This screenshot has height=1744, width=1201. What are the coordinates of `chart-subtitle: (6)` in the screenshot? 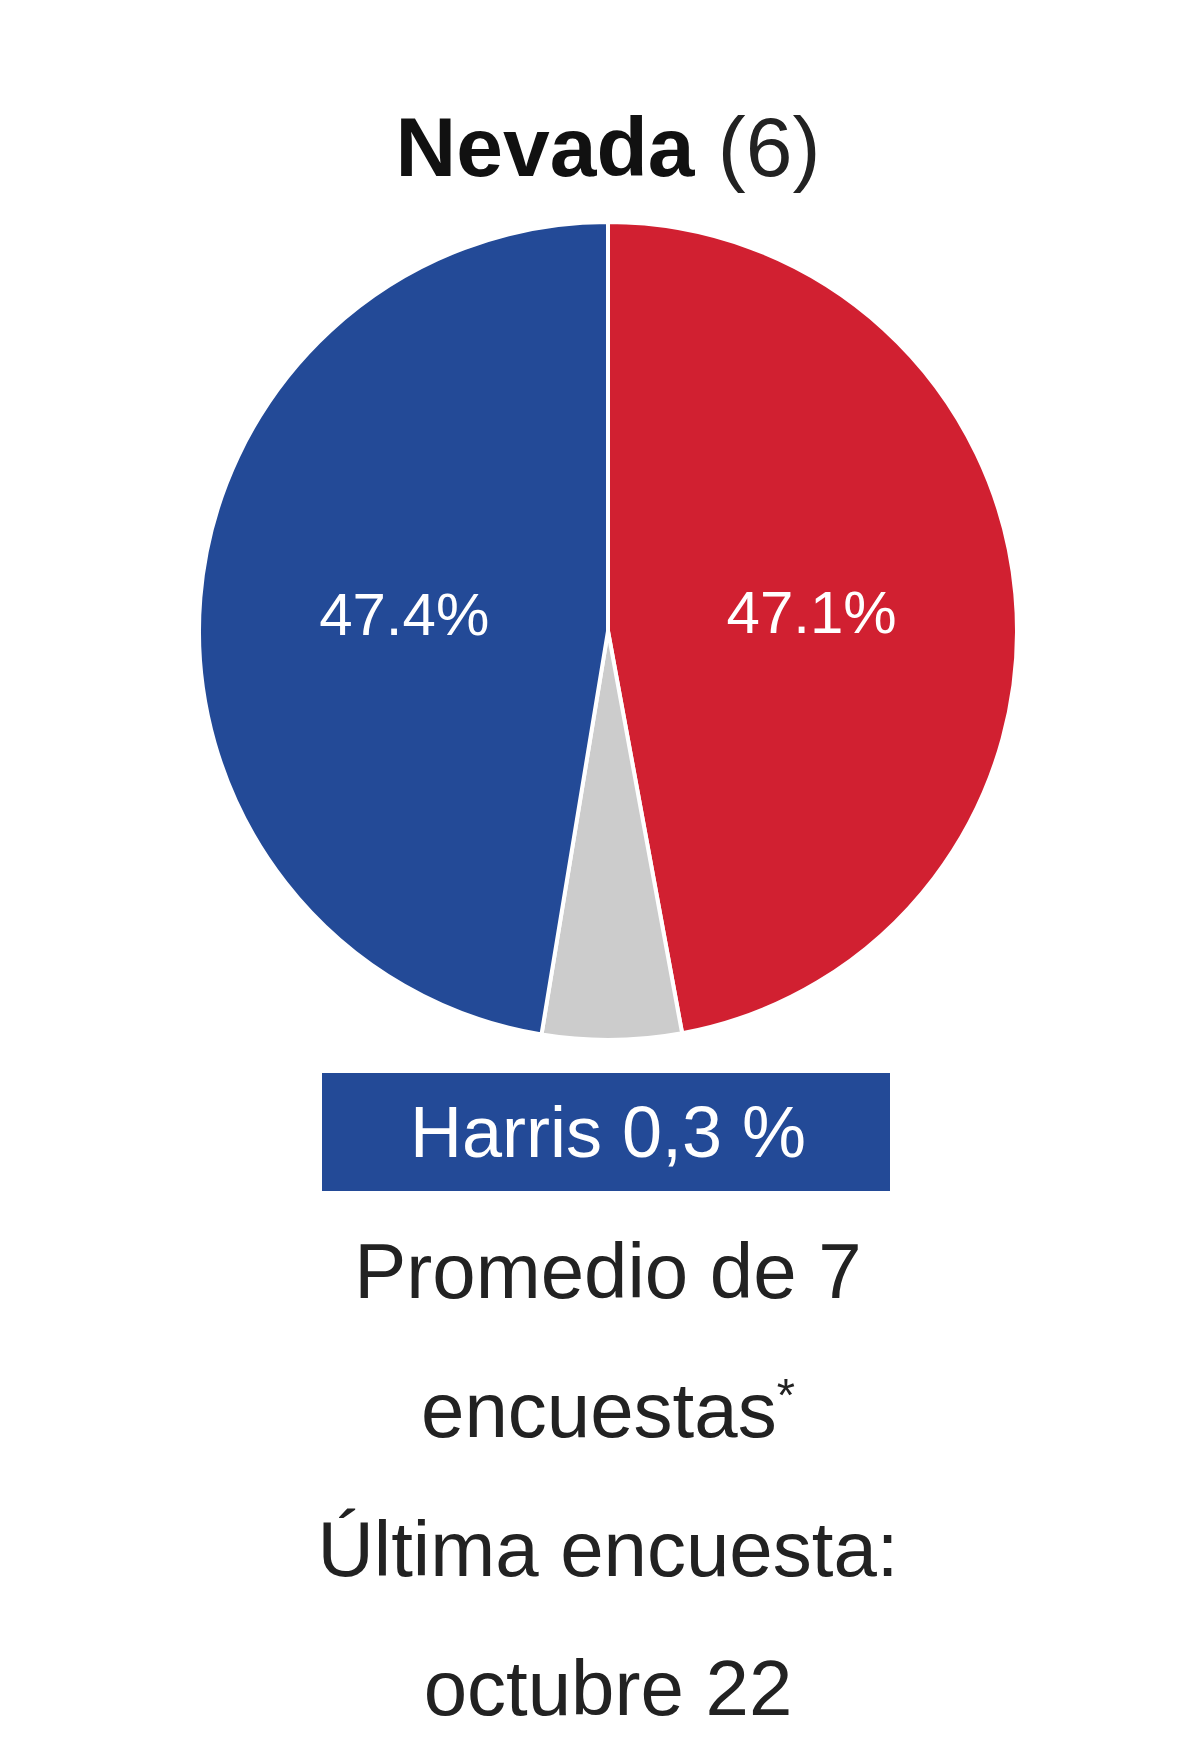 It's located at (757, 147).